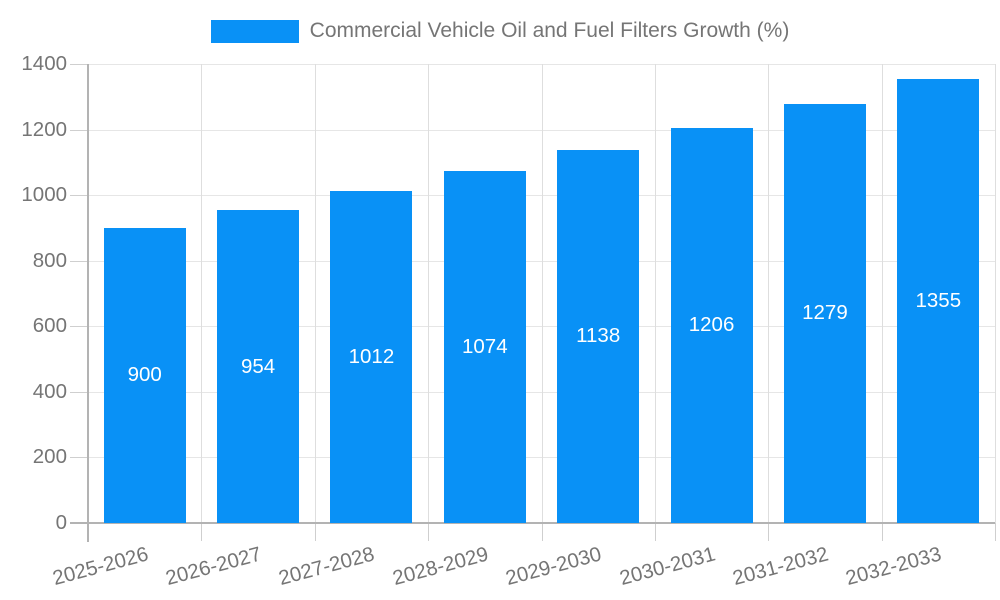  Describe the element at coordinates (49, 326) in the screenshot. I see `y-axis-label: 600` at that location.